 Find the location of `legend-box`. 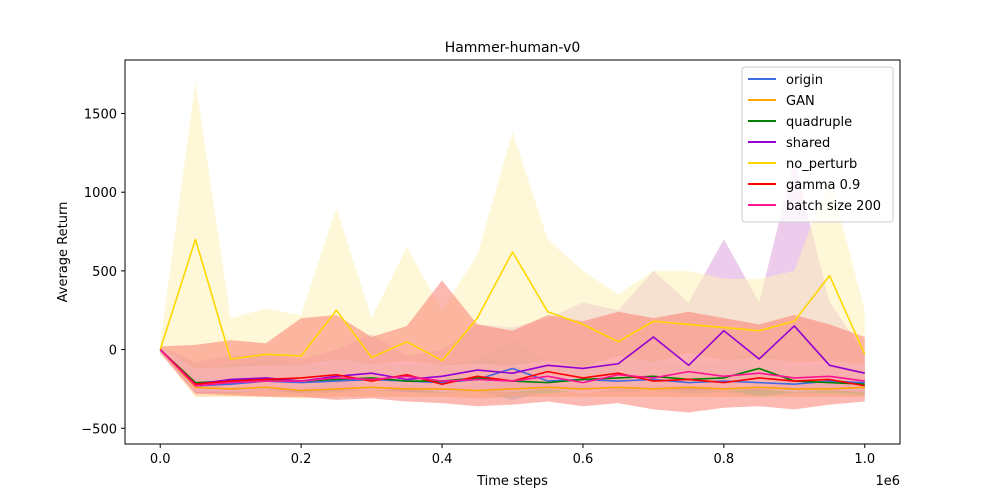

legend-box is located at coordinates (817, 144).